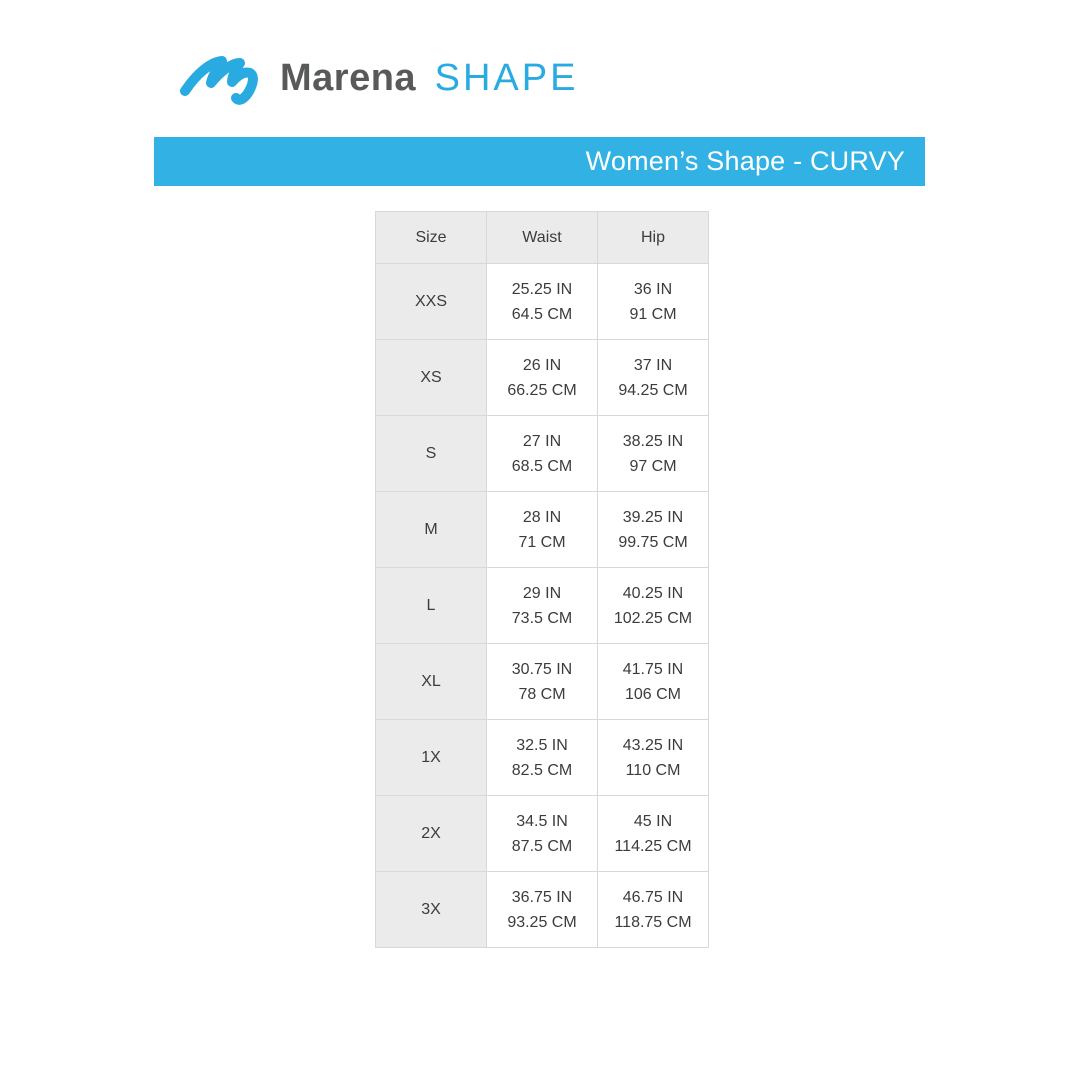 The image size is (1080, 1080). Describe the element at coordinates (431, 301) in the screenshot. I see `size-cell: XXS` at that location.